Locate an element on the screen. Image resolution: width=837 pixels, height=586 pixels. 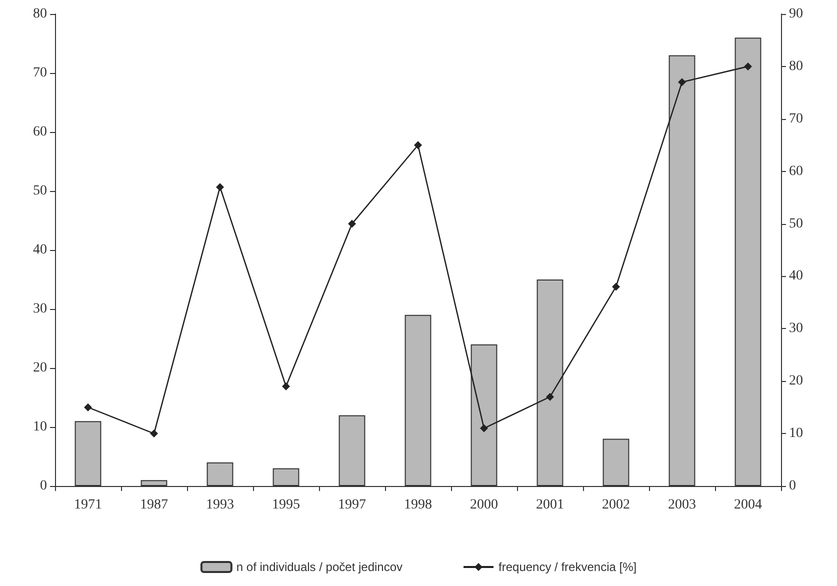
y2-tick-label: 60 is located at coordinates (796, 171).